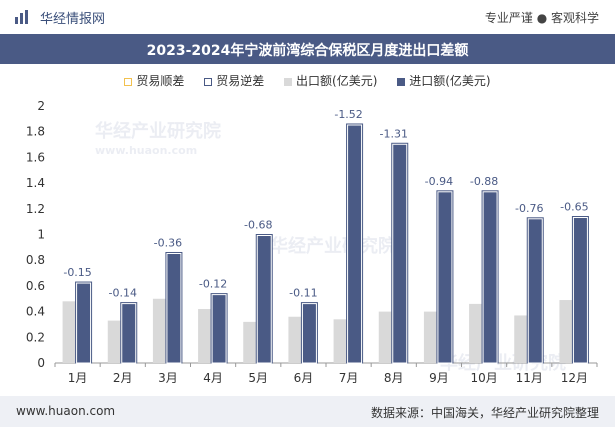  What do you see at coordinates (484, 181) in the screenshot?
I see `balance-label: -0.88` at bounding box center [484, 181].